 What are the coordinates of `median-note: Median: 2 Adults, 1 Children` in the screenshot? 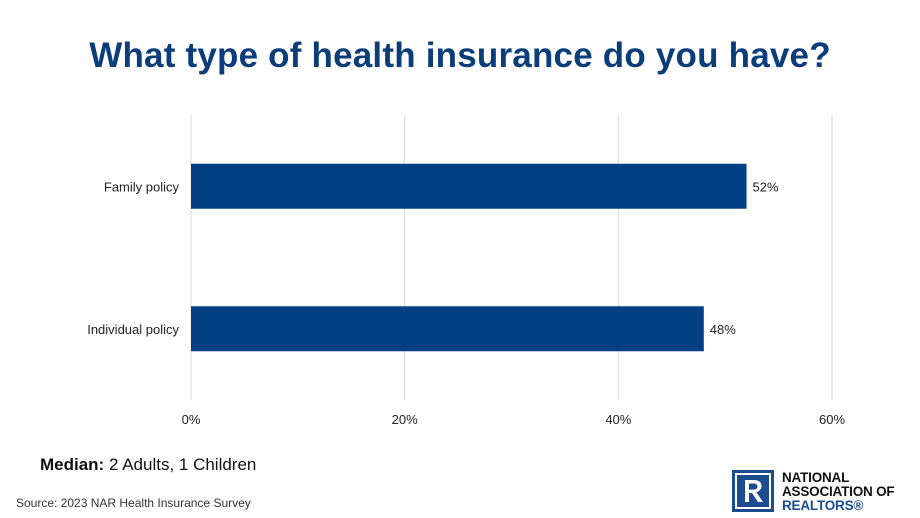 It's located at (148, 465).